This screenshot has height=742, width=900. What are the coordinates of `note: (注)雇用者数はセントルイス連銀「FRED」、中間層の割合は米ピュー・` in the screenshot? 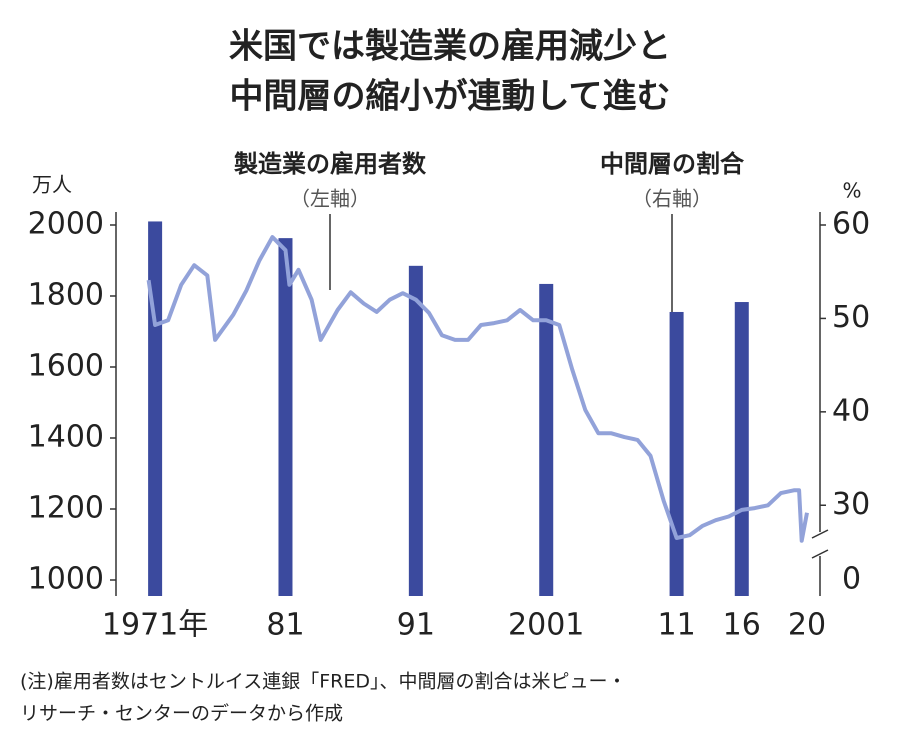 It's located at (323, 682).